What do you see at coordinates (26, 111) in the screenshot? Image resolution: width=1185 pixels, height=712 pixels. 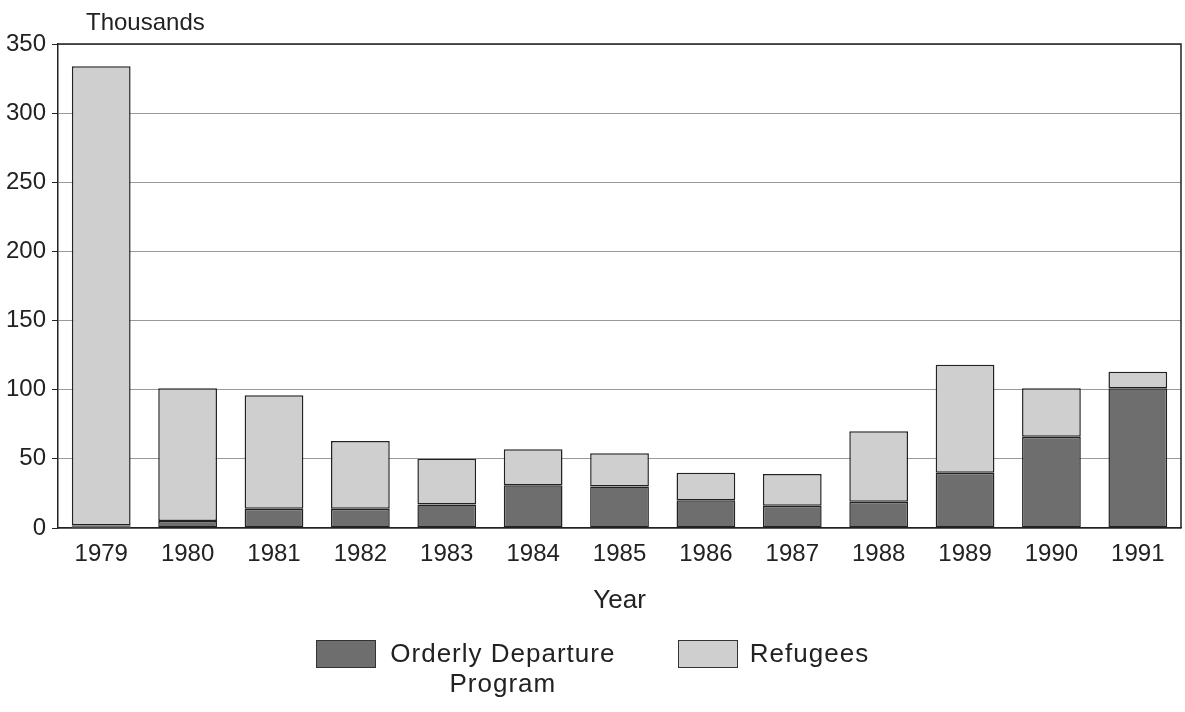 I see `y-tick-label: 300` at bounding box center [26, 111].